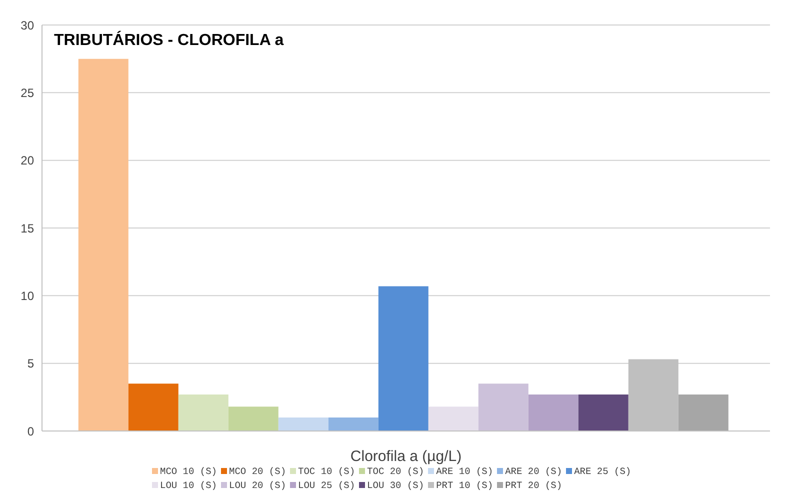  Describe the element at coordinates (27, 295) in the screenshot. I see `y-tick-label: 10` at that location.